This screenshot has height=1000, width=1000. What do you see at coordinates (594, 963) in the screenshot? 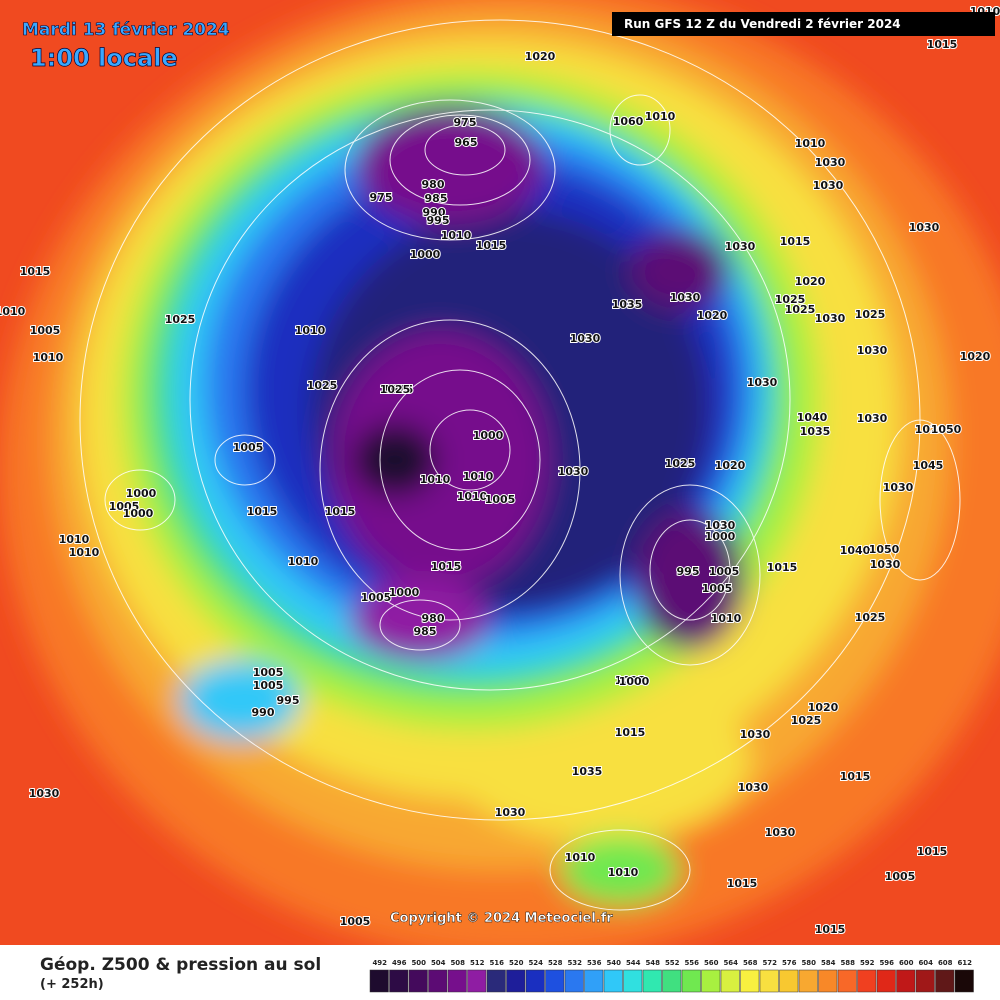
I see `scale-tick-label: 536` at bounding box center [594, 963].